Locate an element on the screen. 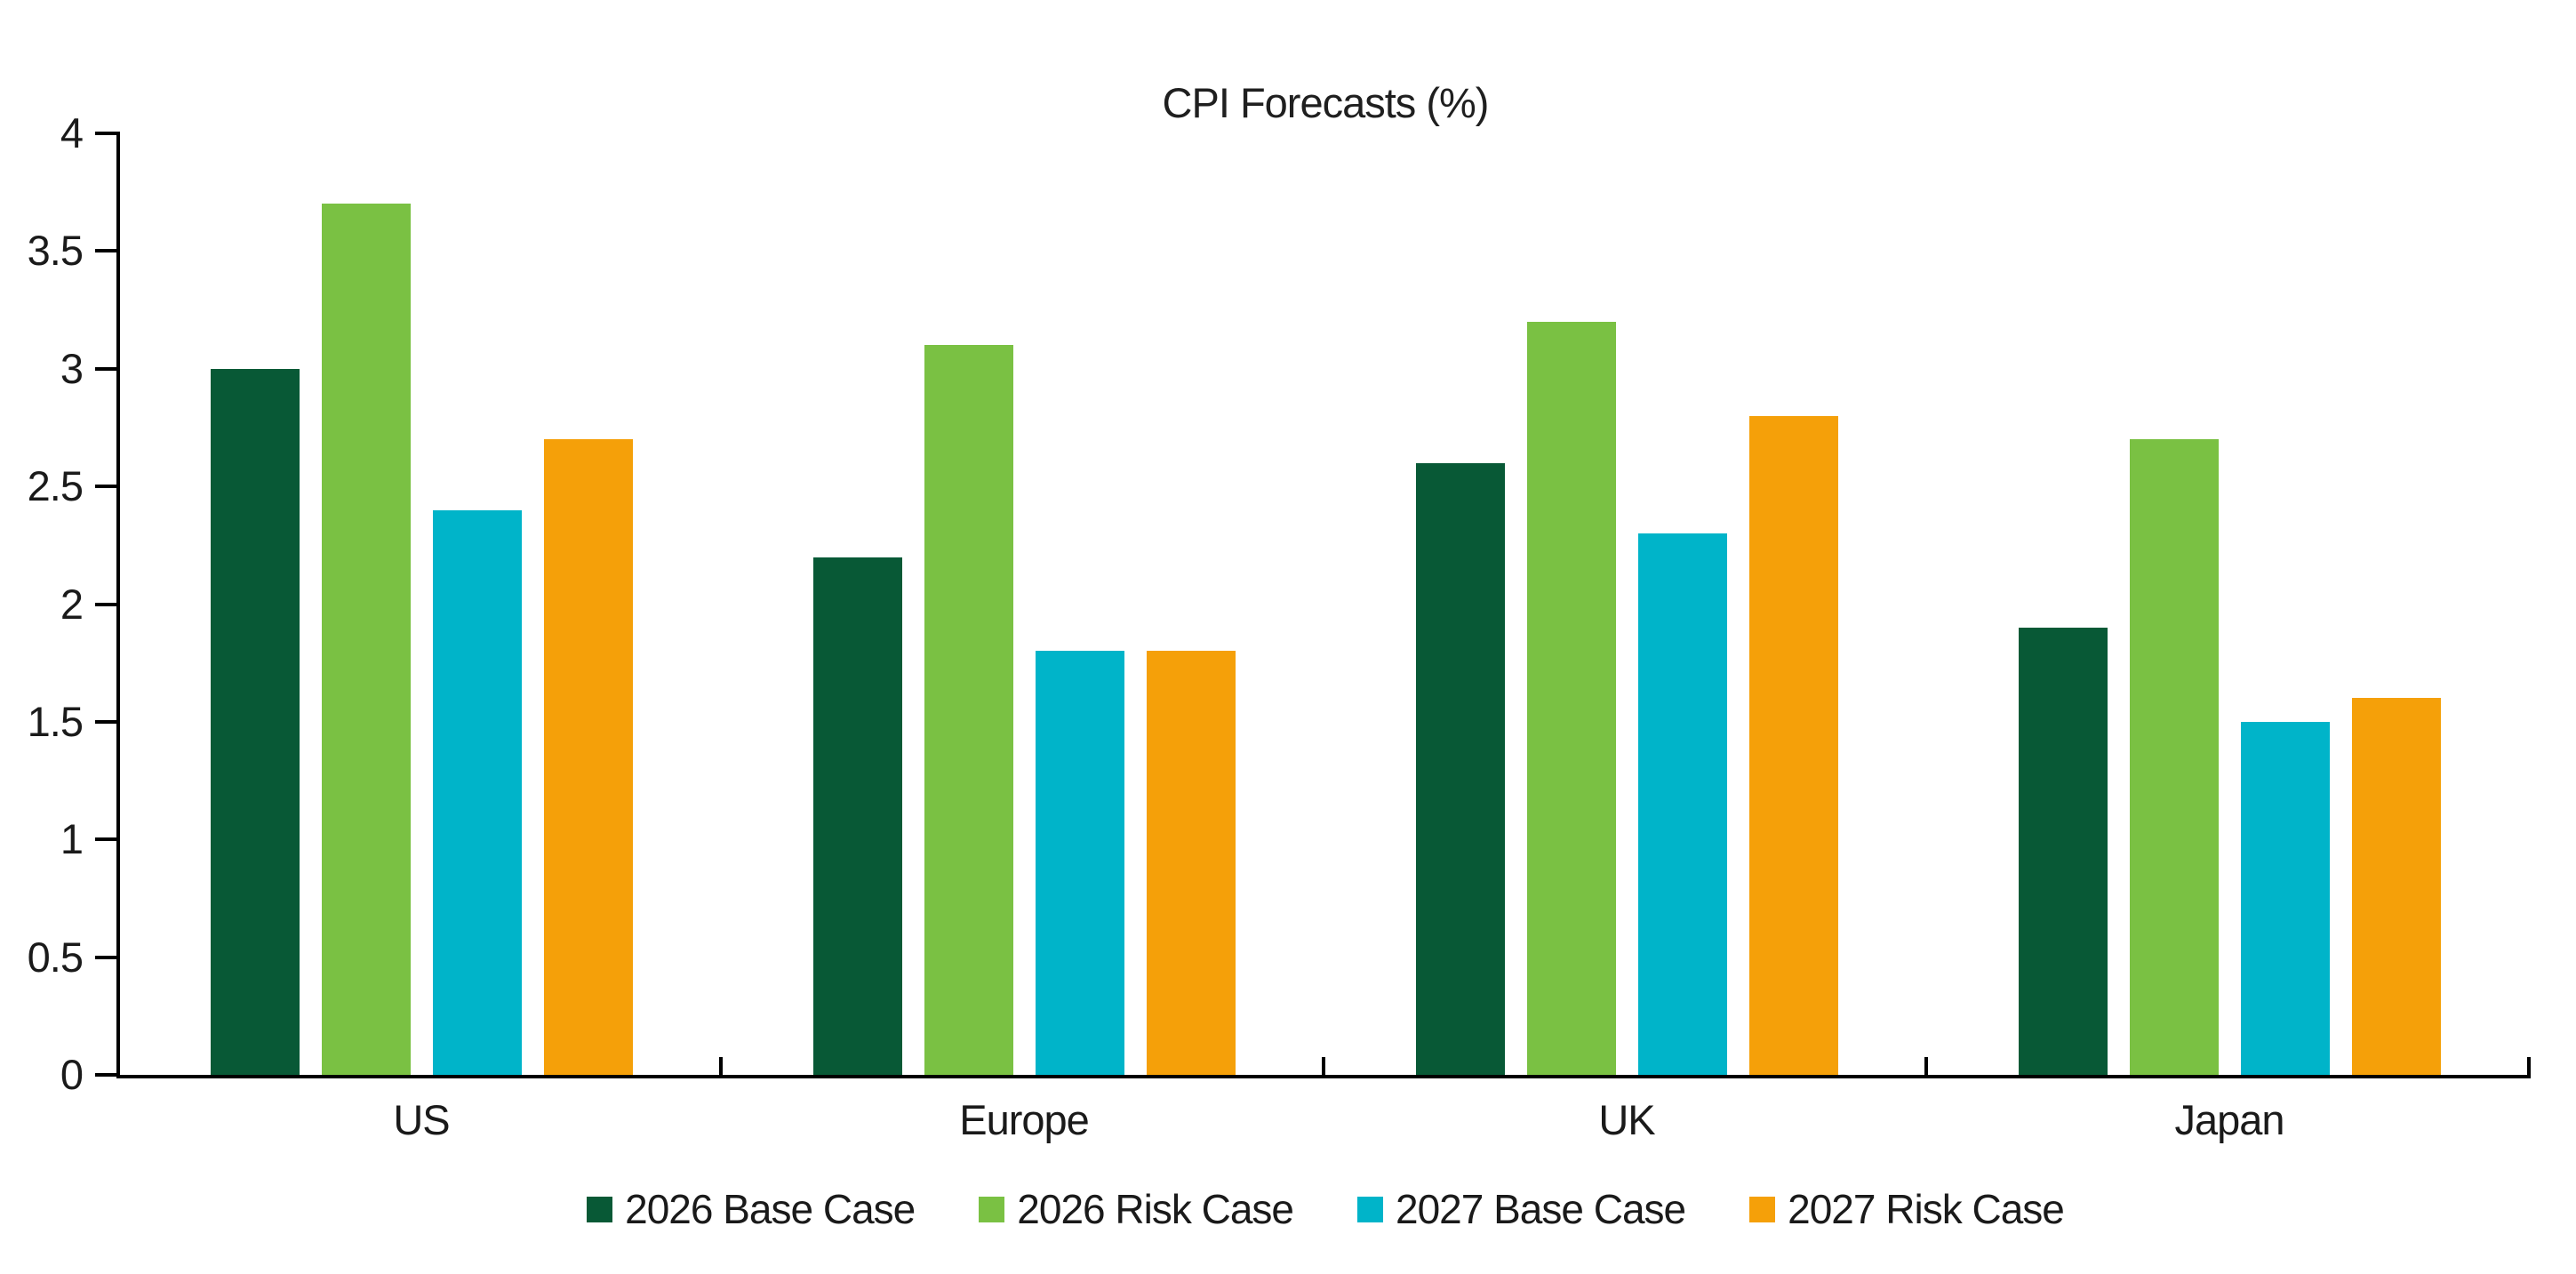 The height and width of the screenshot is (1274, 2576). legend-label: 2026 Base Case is located at coordinates (770, 1209).